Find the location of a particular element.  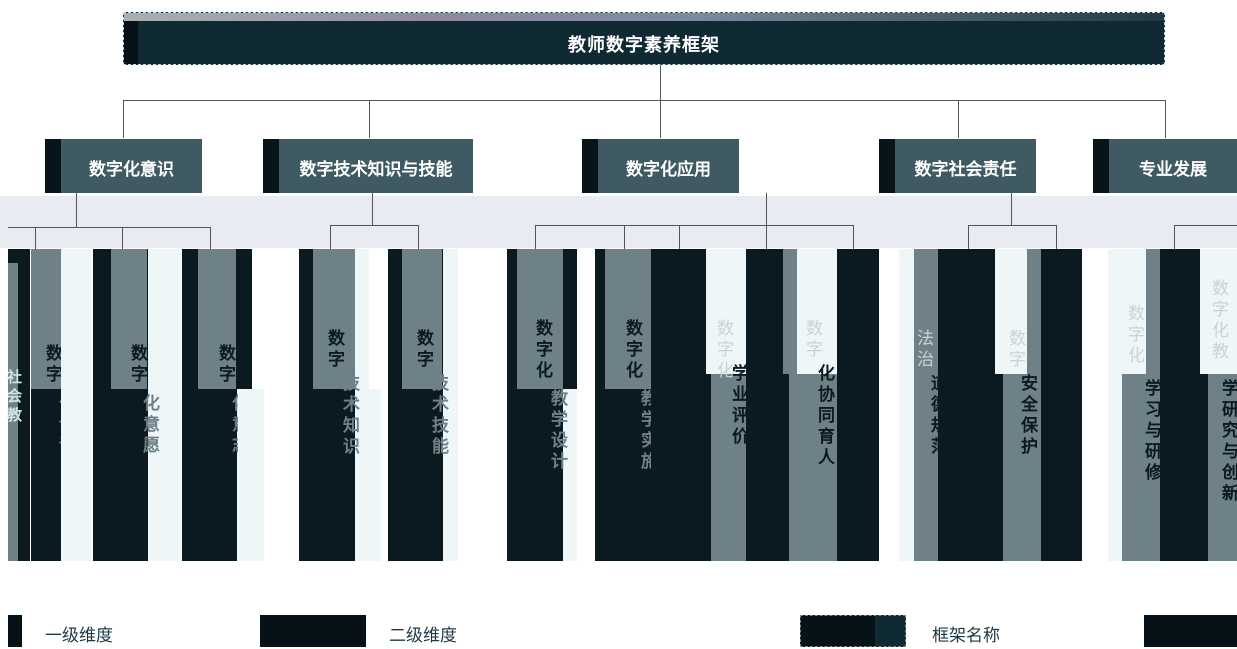

subdimension-box: 数字化 学习与研修 is located at coordinates (1134, 405).